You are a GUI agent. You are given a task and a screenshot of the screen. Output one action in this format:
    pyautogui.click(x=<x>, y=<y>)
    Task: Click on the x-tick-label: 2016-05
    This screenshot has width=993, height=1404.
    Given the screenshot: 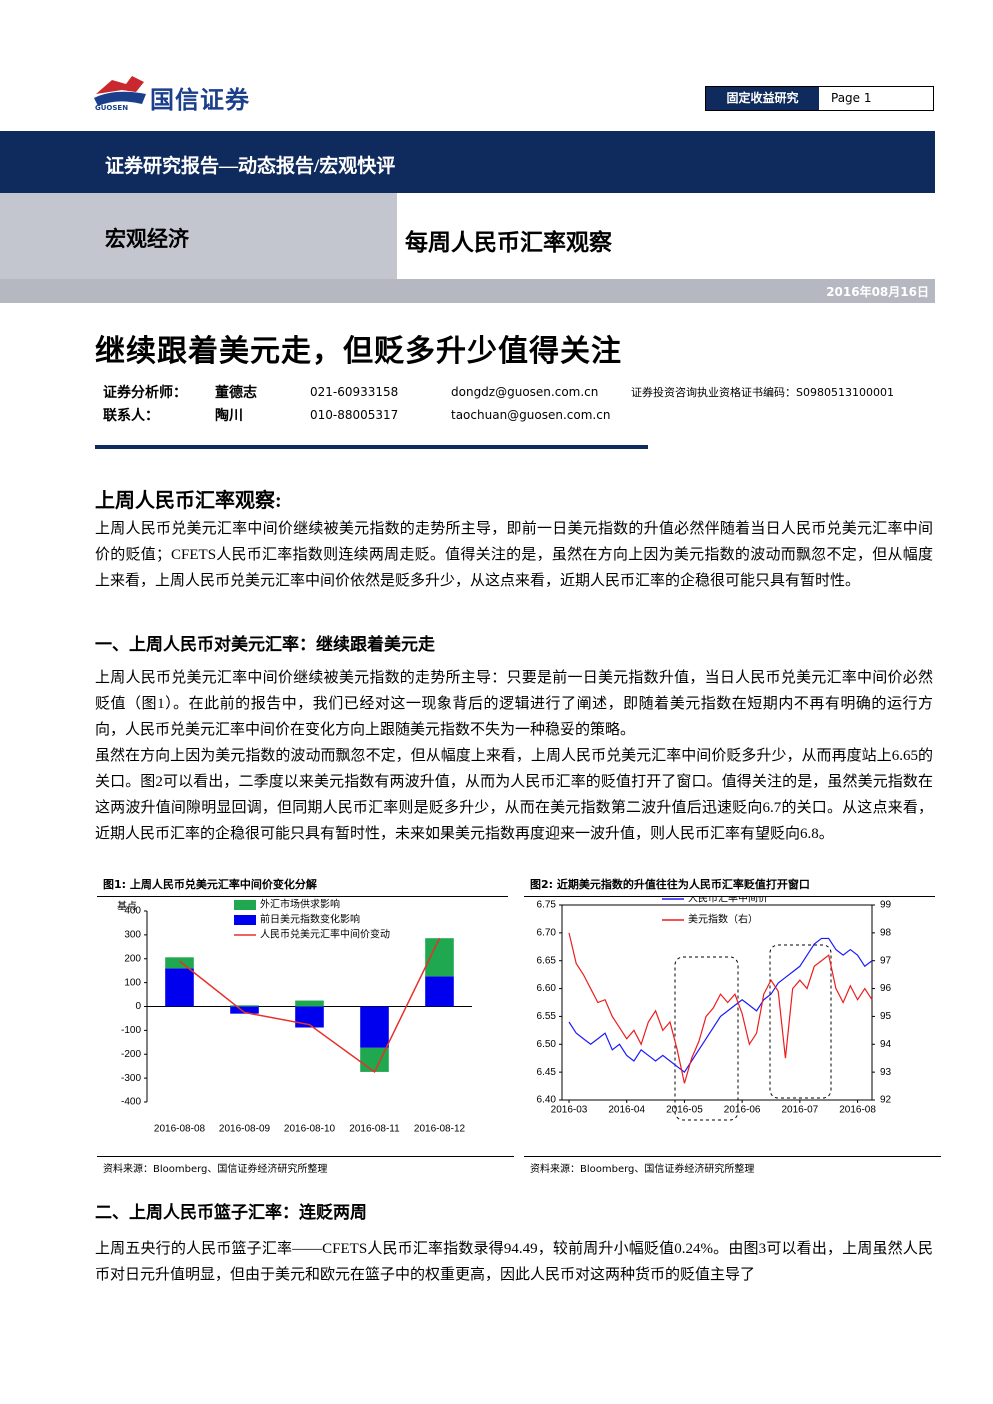 What is the action you would take?
    pyautogui.click(x=684, y=1110)
    